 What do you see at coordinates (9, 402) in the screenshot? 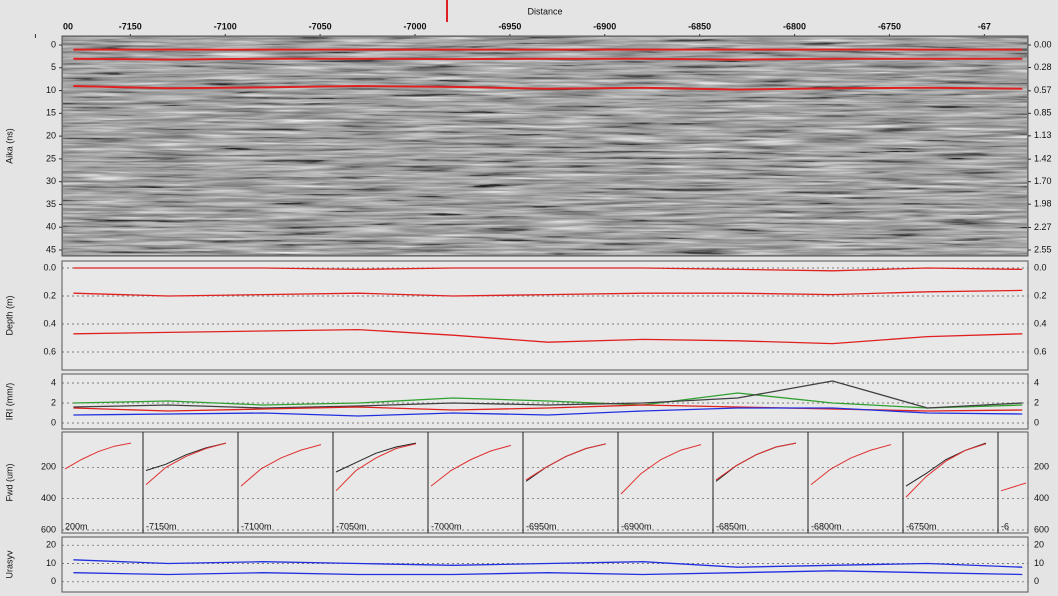
I see `y-axis-title: IRI (mm/)` at bounding box center [9, 402].